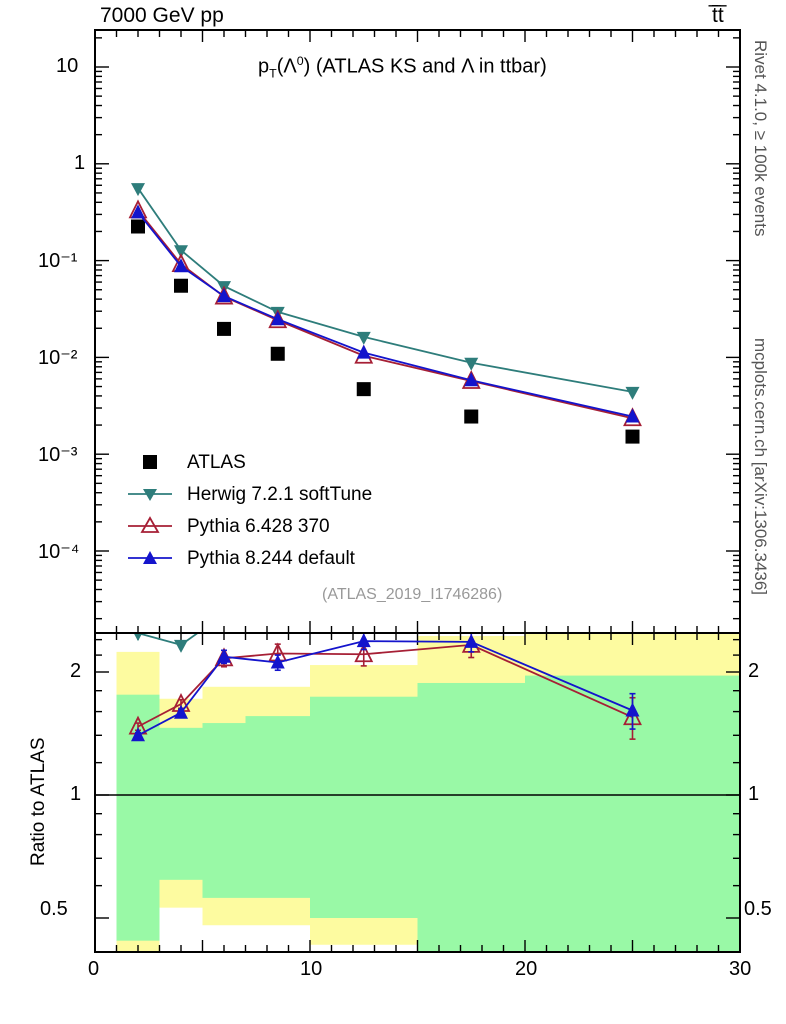 This screenshot has width=786, height=1024. Describe the element at coordinates (80, 163) in the screenshot. I see `ytick-1: 1` at that location.